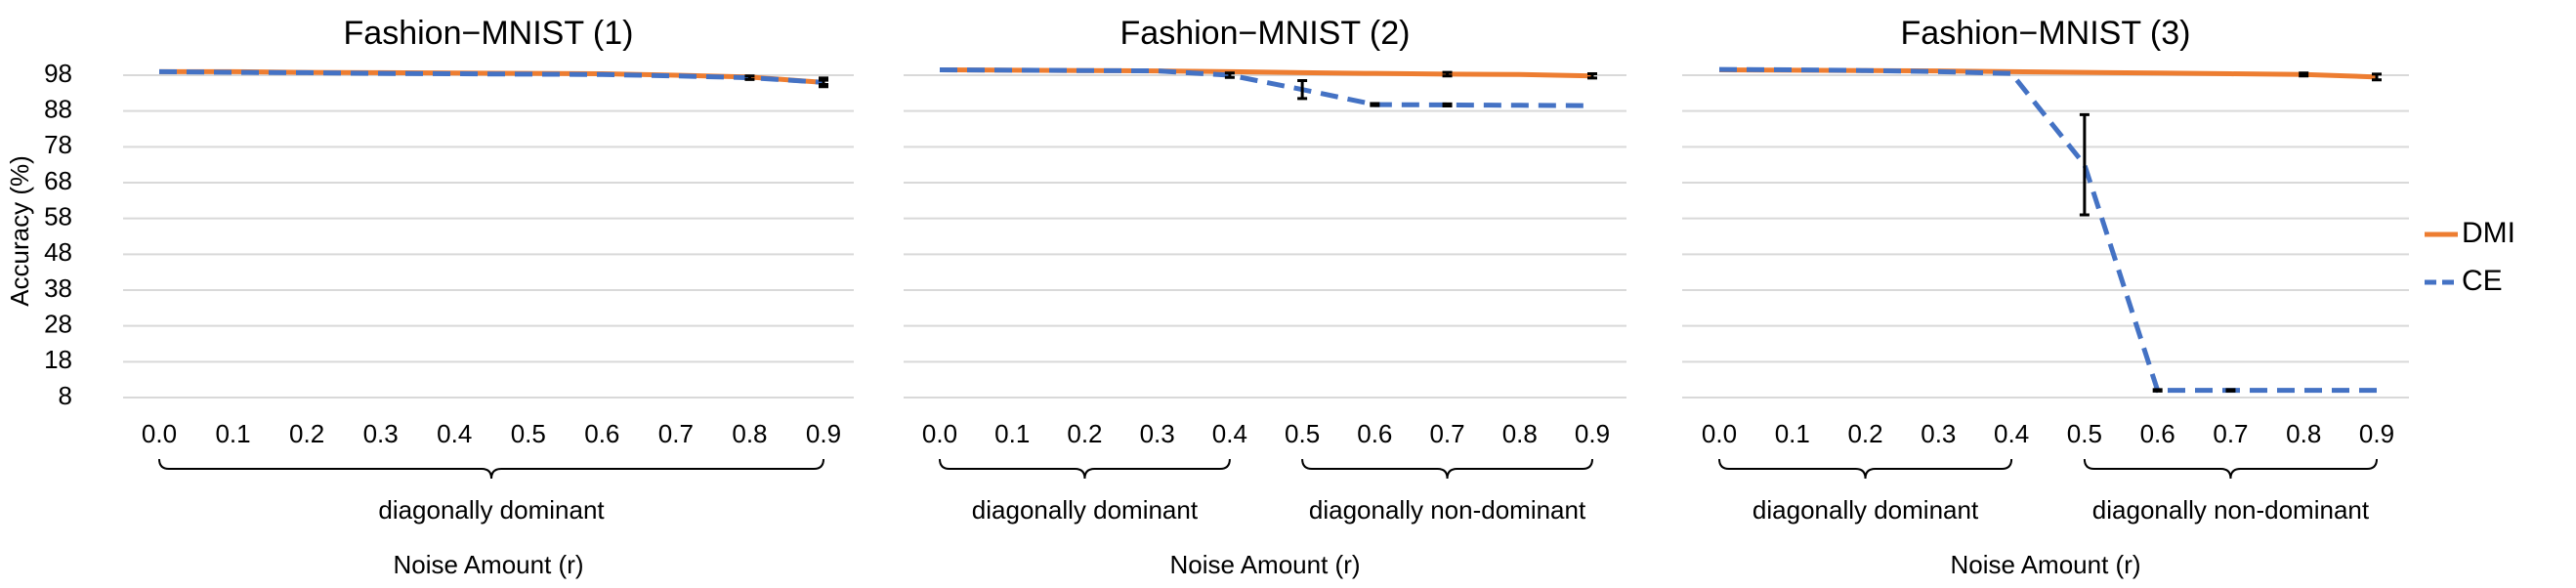 The image size is (2576, 588). What do you see at coordinates (58, 216) in the screenshot?
I see `y-tick-label: 58` at bounding box center [58, 216].